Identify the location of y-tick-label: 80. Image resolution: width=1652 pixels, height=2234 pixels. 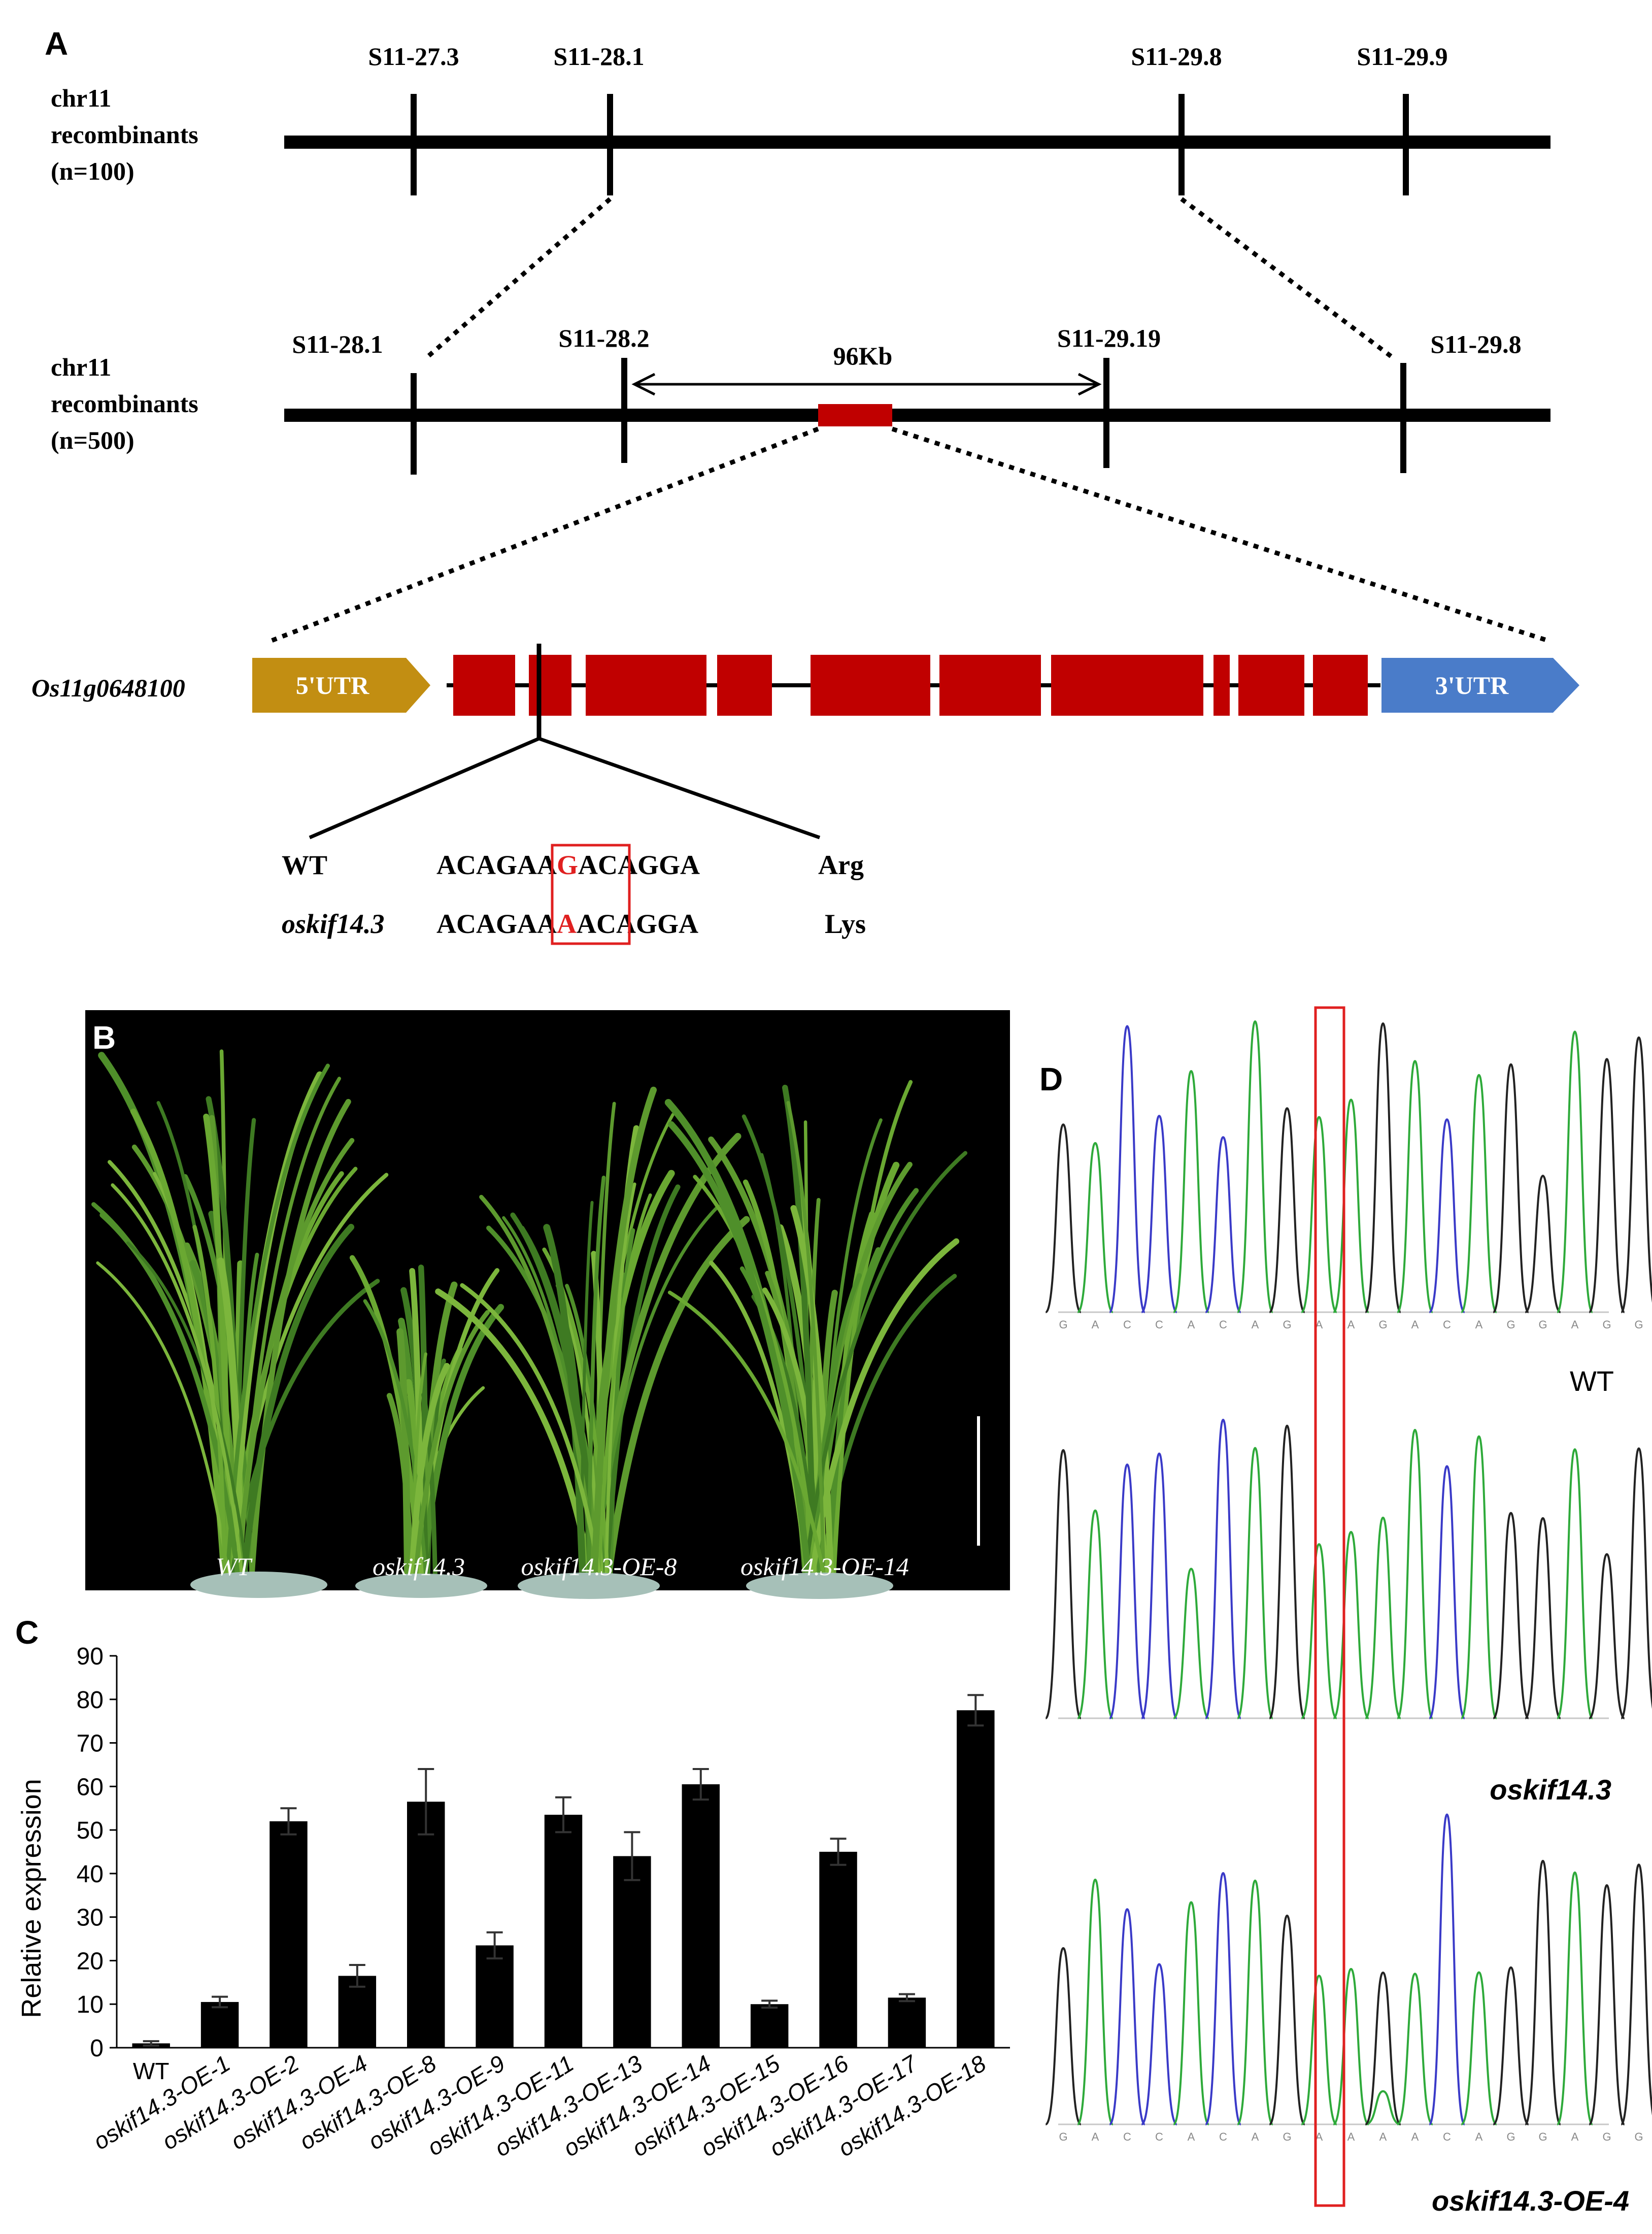
(91, 1700).